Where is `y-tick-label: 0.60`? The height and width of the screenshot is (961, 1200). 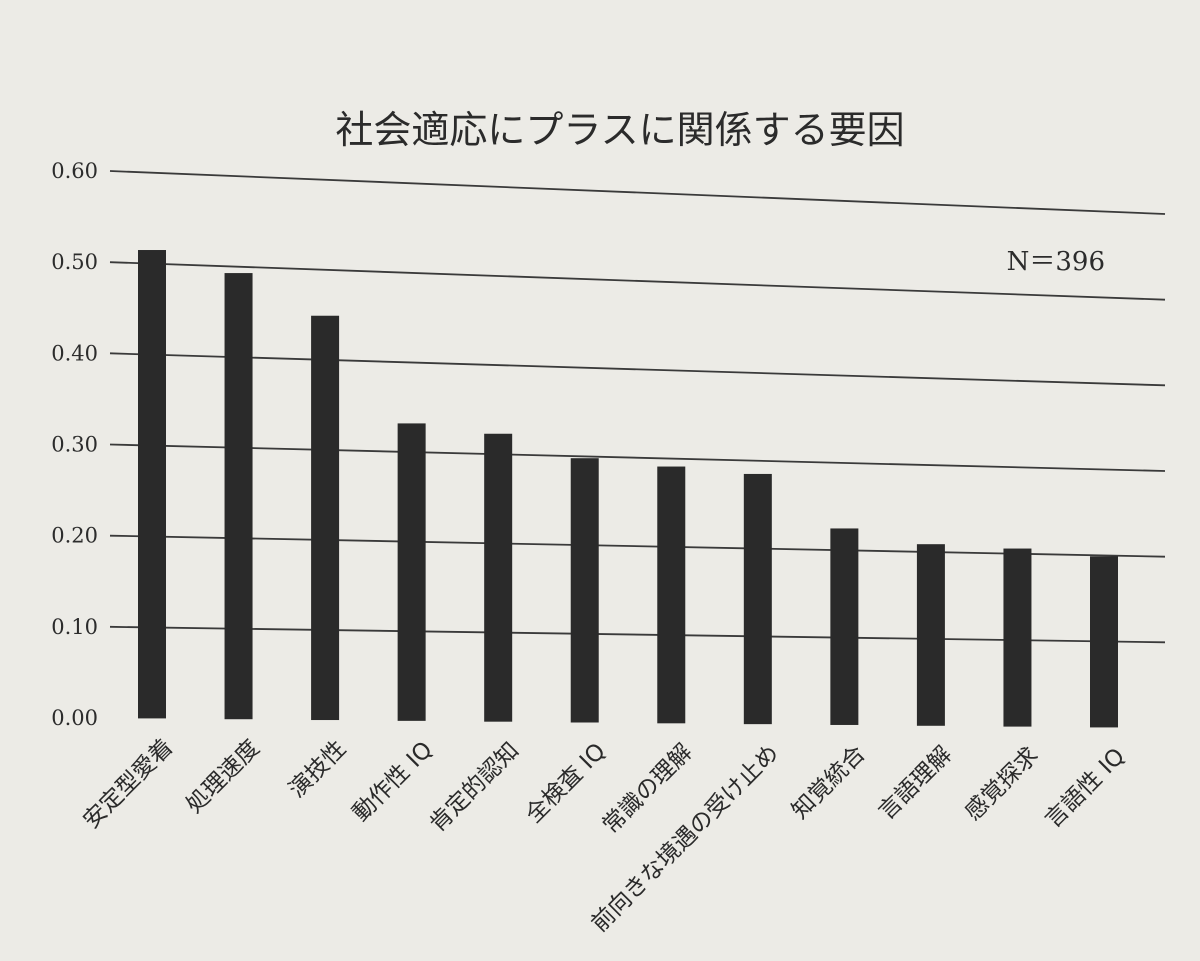 y-tick-label: 0.60 is located at coordinates (74, 171).